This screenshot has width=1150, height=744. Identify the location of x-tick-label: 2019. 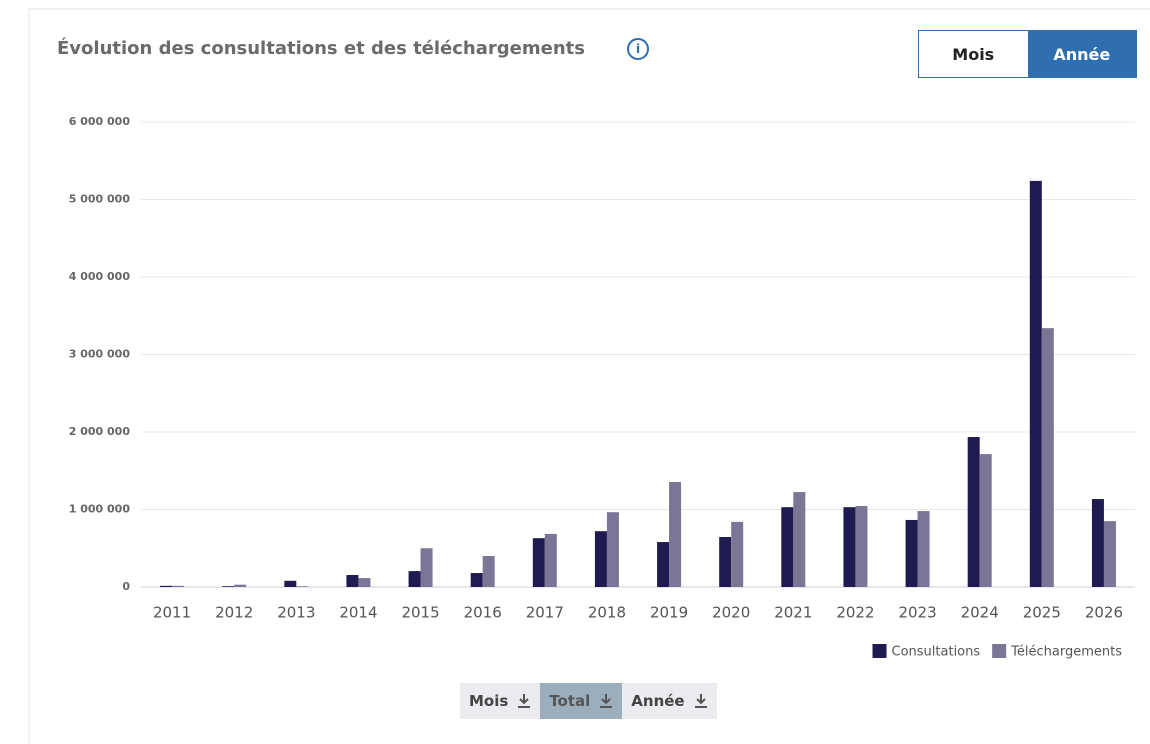
(669, 613).